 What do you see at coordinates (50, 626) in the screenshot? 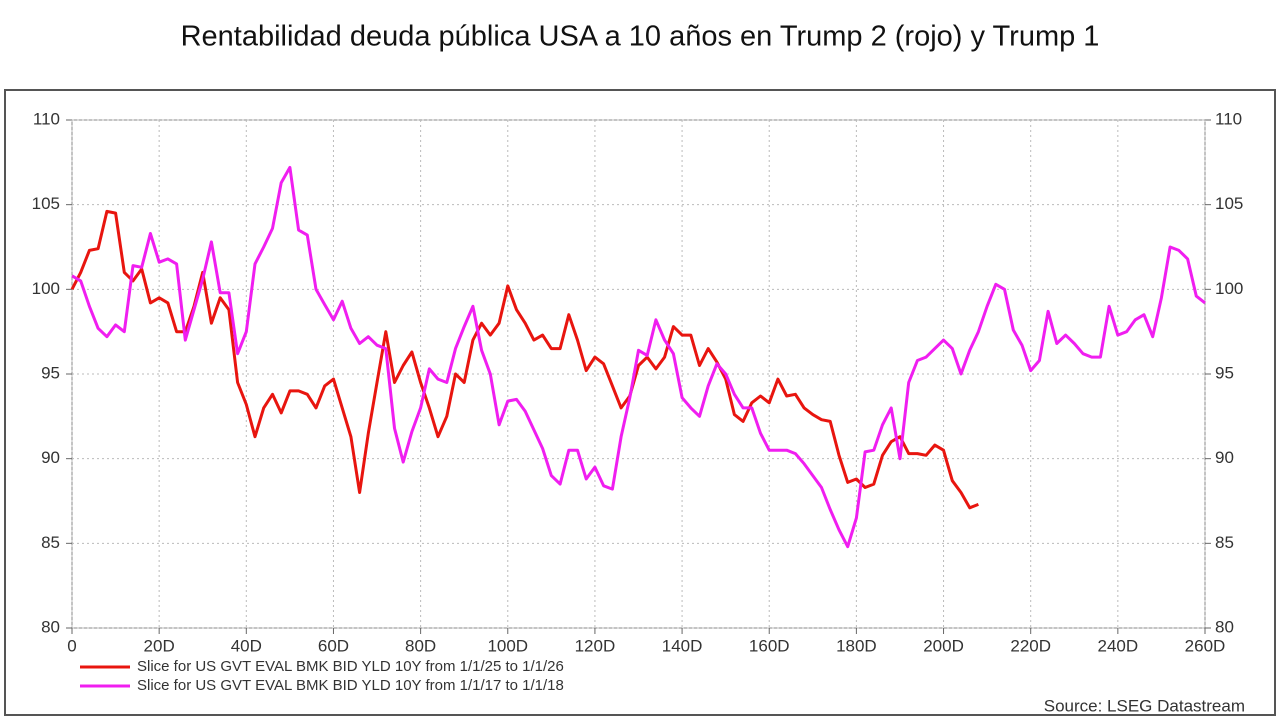
I see `y-tick-label: 80` at bounding box center [50, 626].